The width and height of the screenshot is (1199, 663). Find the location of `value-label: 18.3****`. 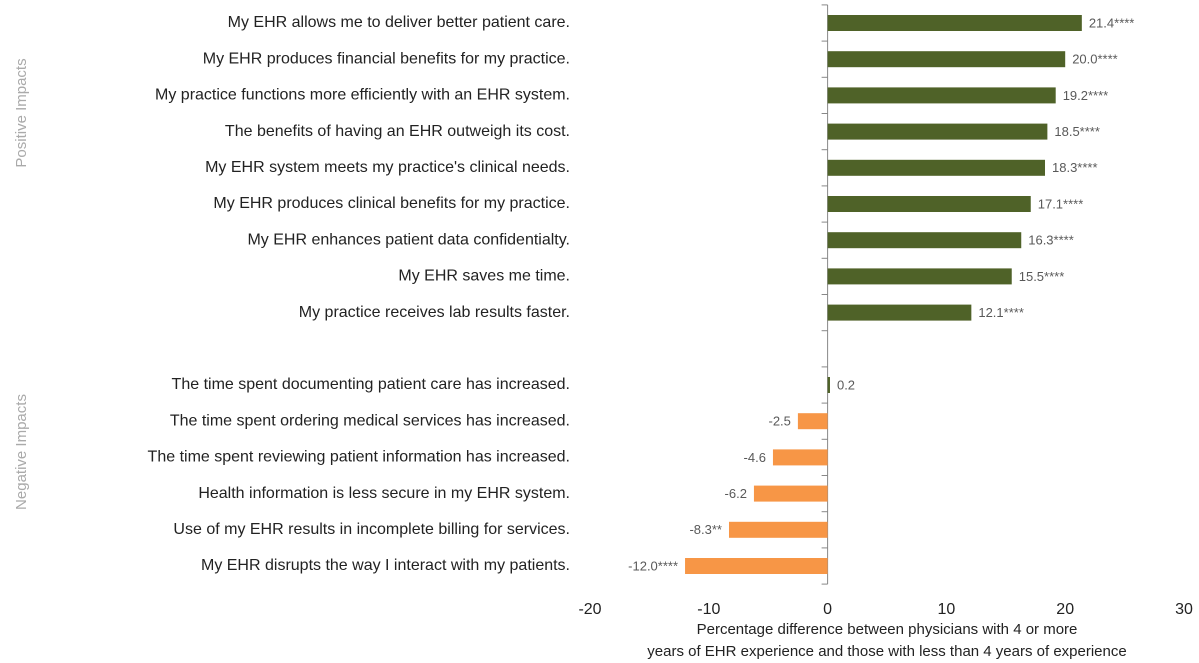

value-label: 18.3**** is located at coordinates (1075, 167).